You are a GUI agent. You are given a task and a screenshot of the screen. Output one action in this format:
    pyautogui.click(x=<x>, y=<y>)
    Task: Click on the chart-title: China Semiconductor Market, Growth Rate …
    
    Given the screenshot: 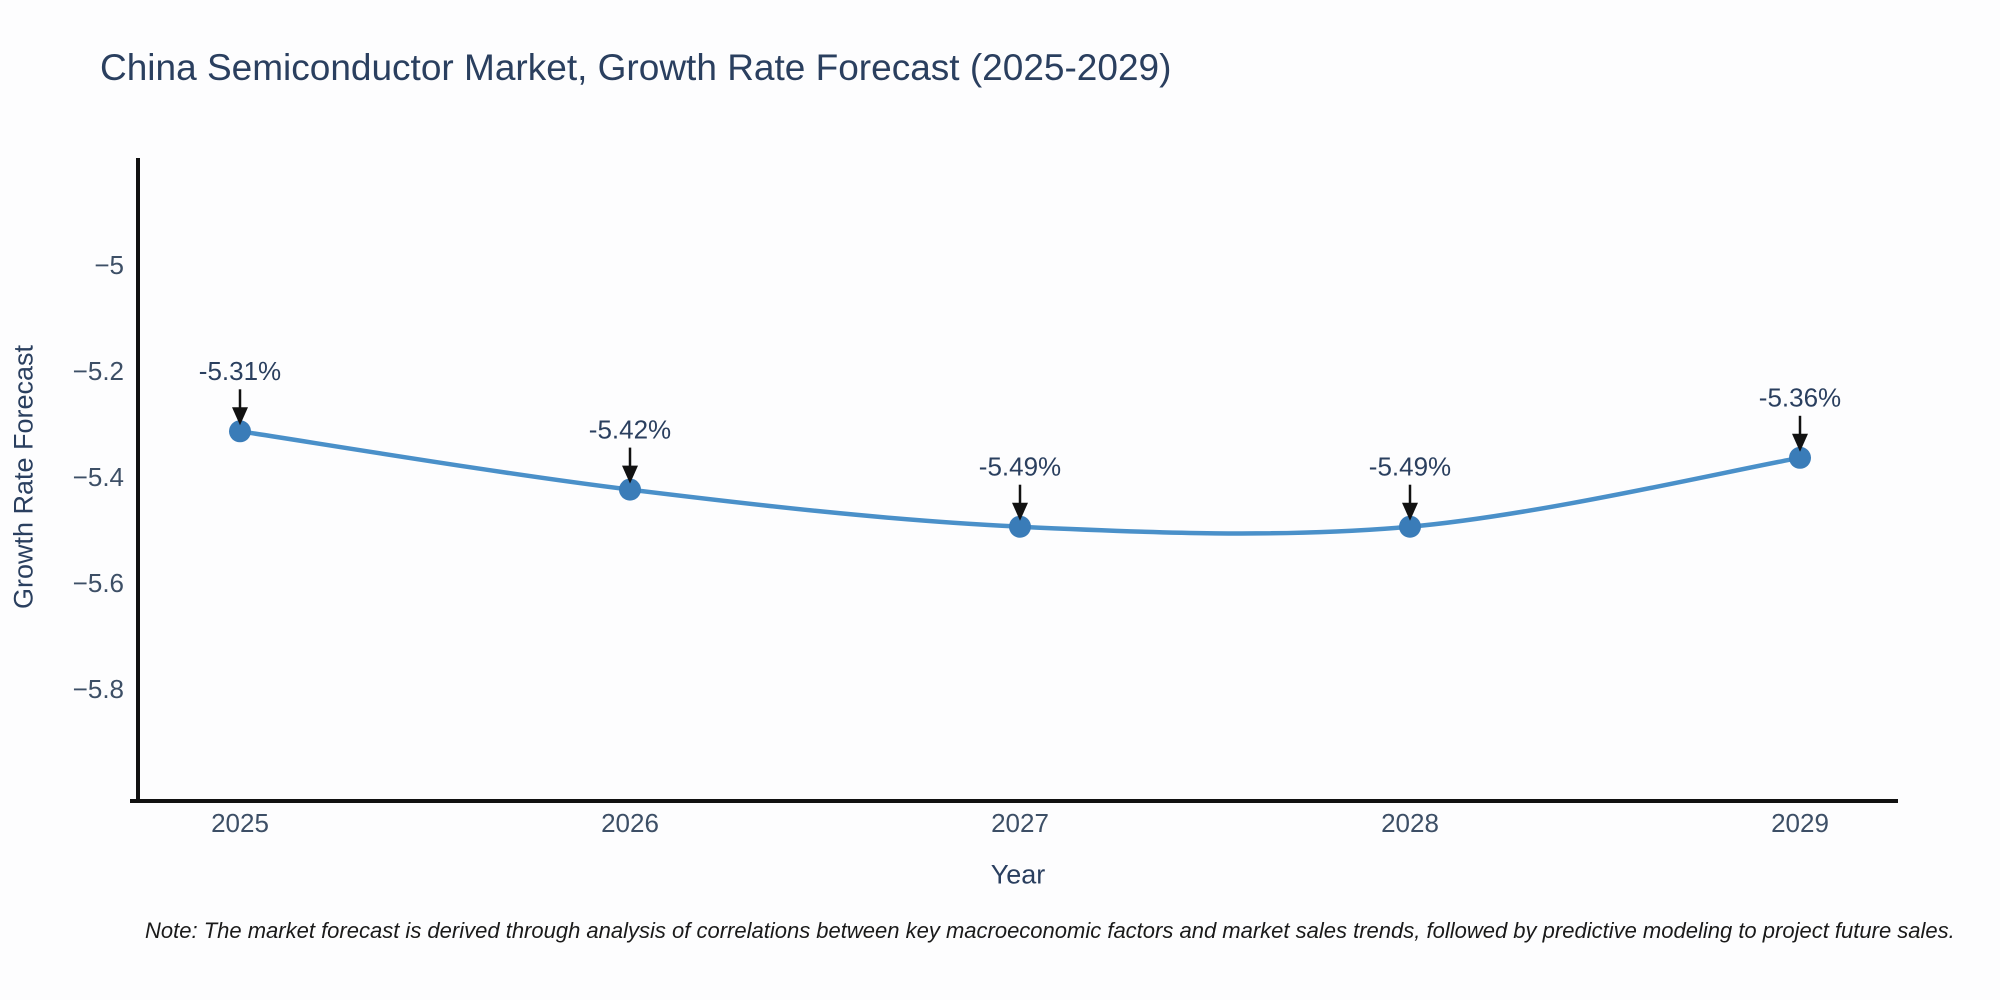 What is the action you would take?
    pyautogui.click(x=636, y=67)
    